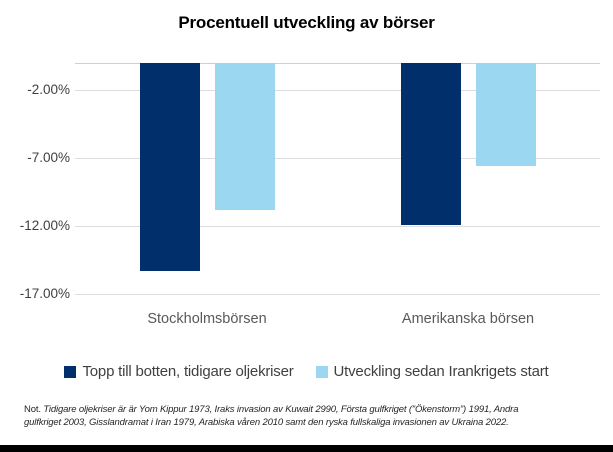  Describe the element at coordinates (44, 226) in the screenshot. I see `y-axis-tick-label: -12.00%` at that location.